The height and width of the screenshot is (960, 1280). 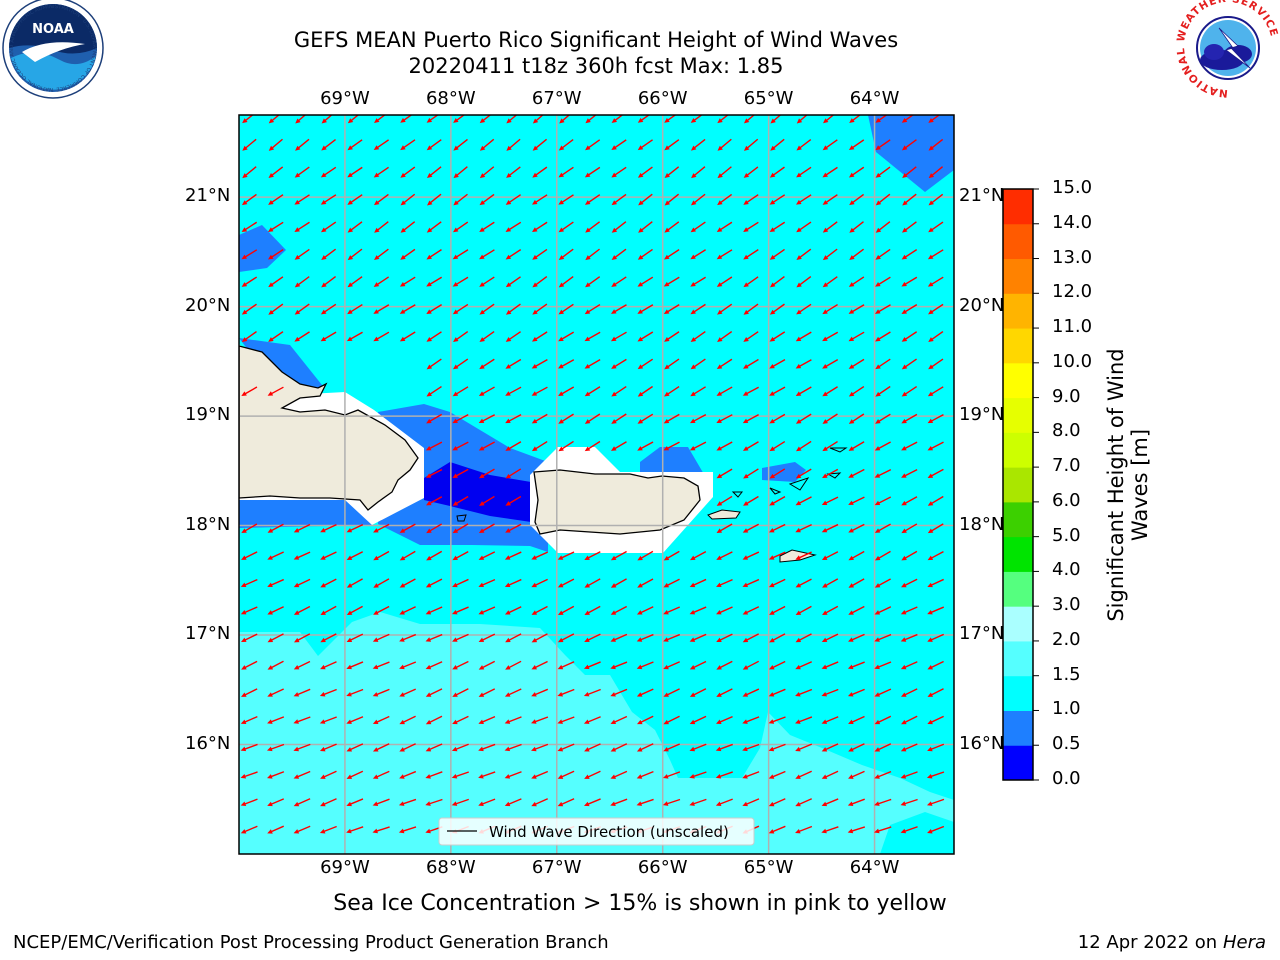 What do you see at coordinates (1066, 431) in the screenshot?
I see `colorbar-tick-label: 8.0` at bounding box center [1066, 431].